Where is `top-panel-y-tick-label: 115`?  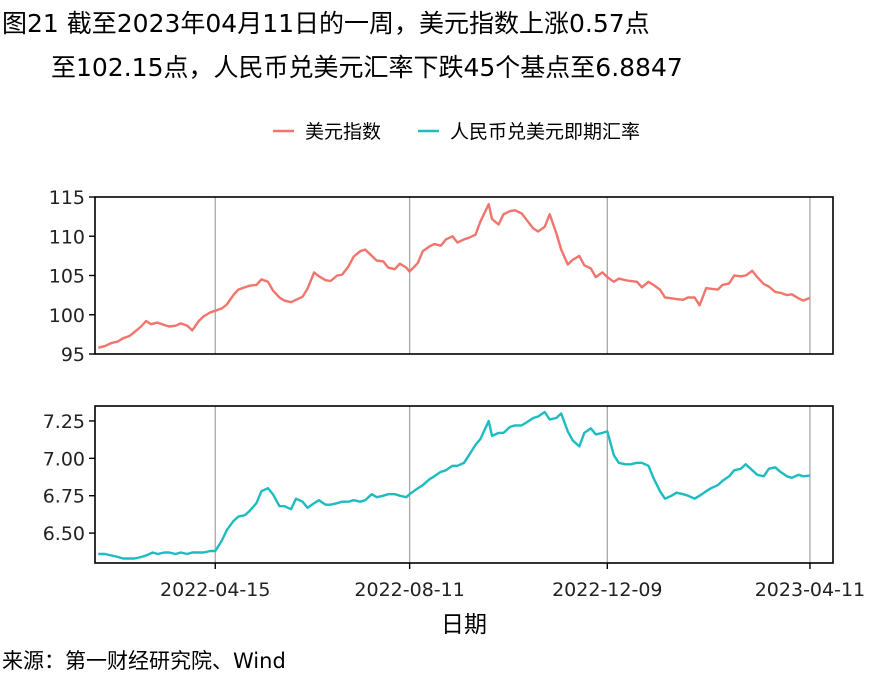
top-panel-y-tick-label: 115 is located at coordinates (67, 198).